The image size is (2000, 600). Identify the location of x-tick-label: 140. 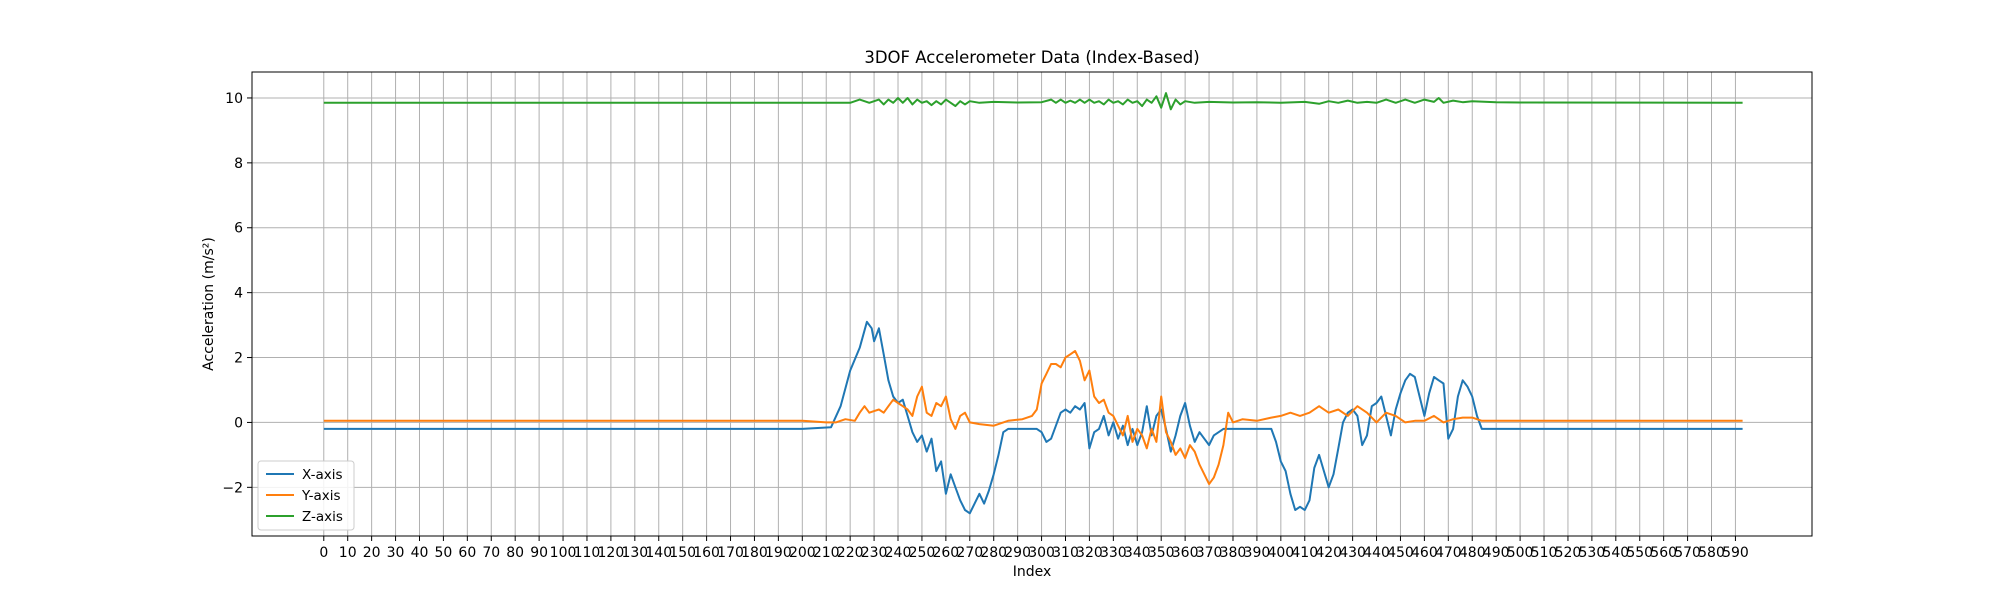
(658, 553).